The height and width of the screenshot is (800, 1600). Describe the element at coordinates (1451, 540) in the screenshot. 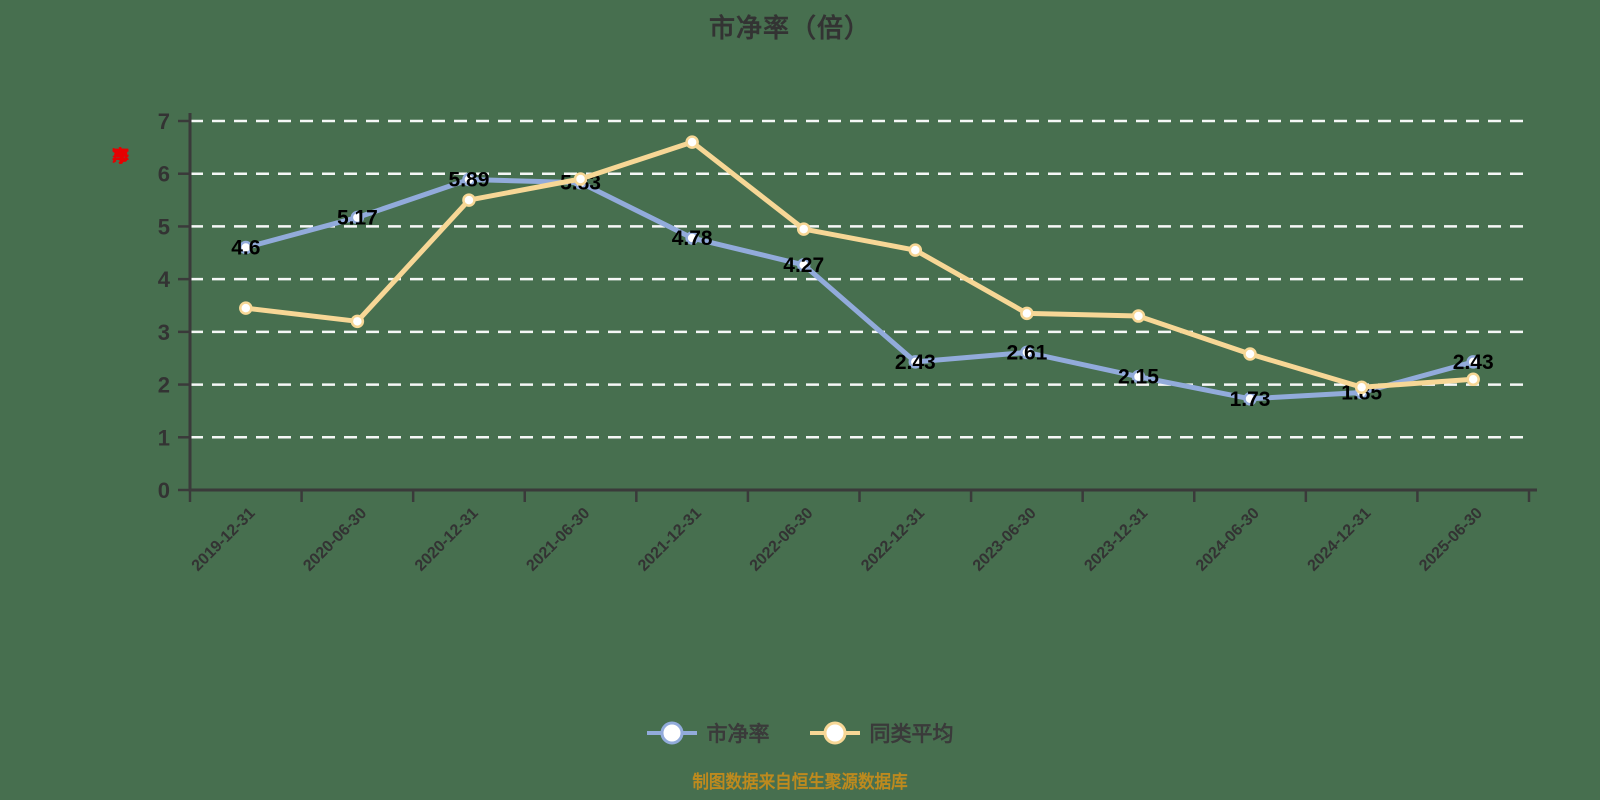

I see `x-tick-label: 2025-06-30` at that location.